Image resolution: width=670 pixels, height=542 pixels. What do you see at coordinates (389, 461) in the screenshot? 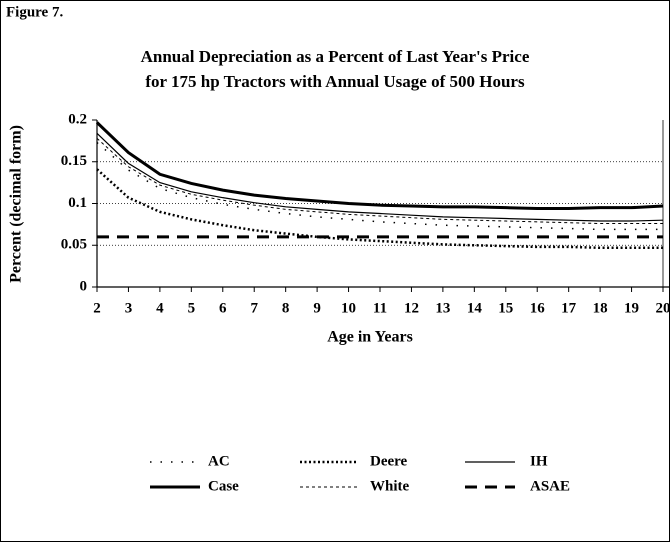
I see `legend-label: Deere` at bounding box center [389, 461].